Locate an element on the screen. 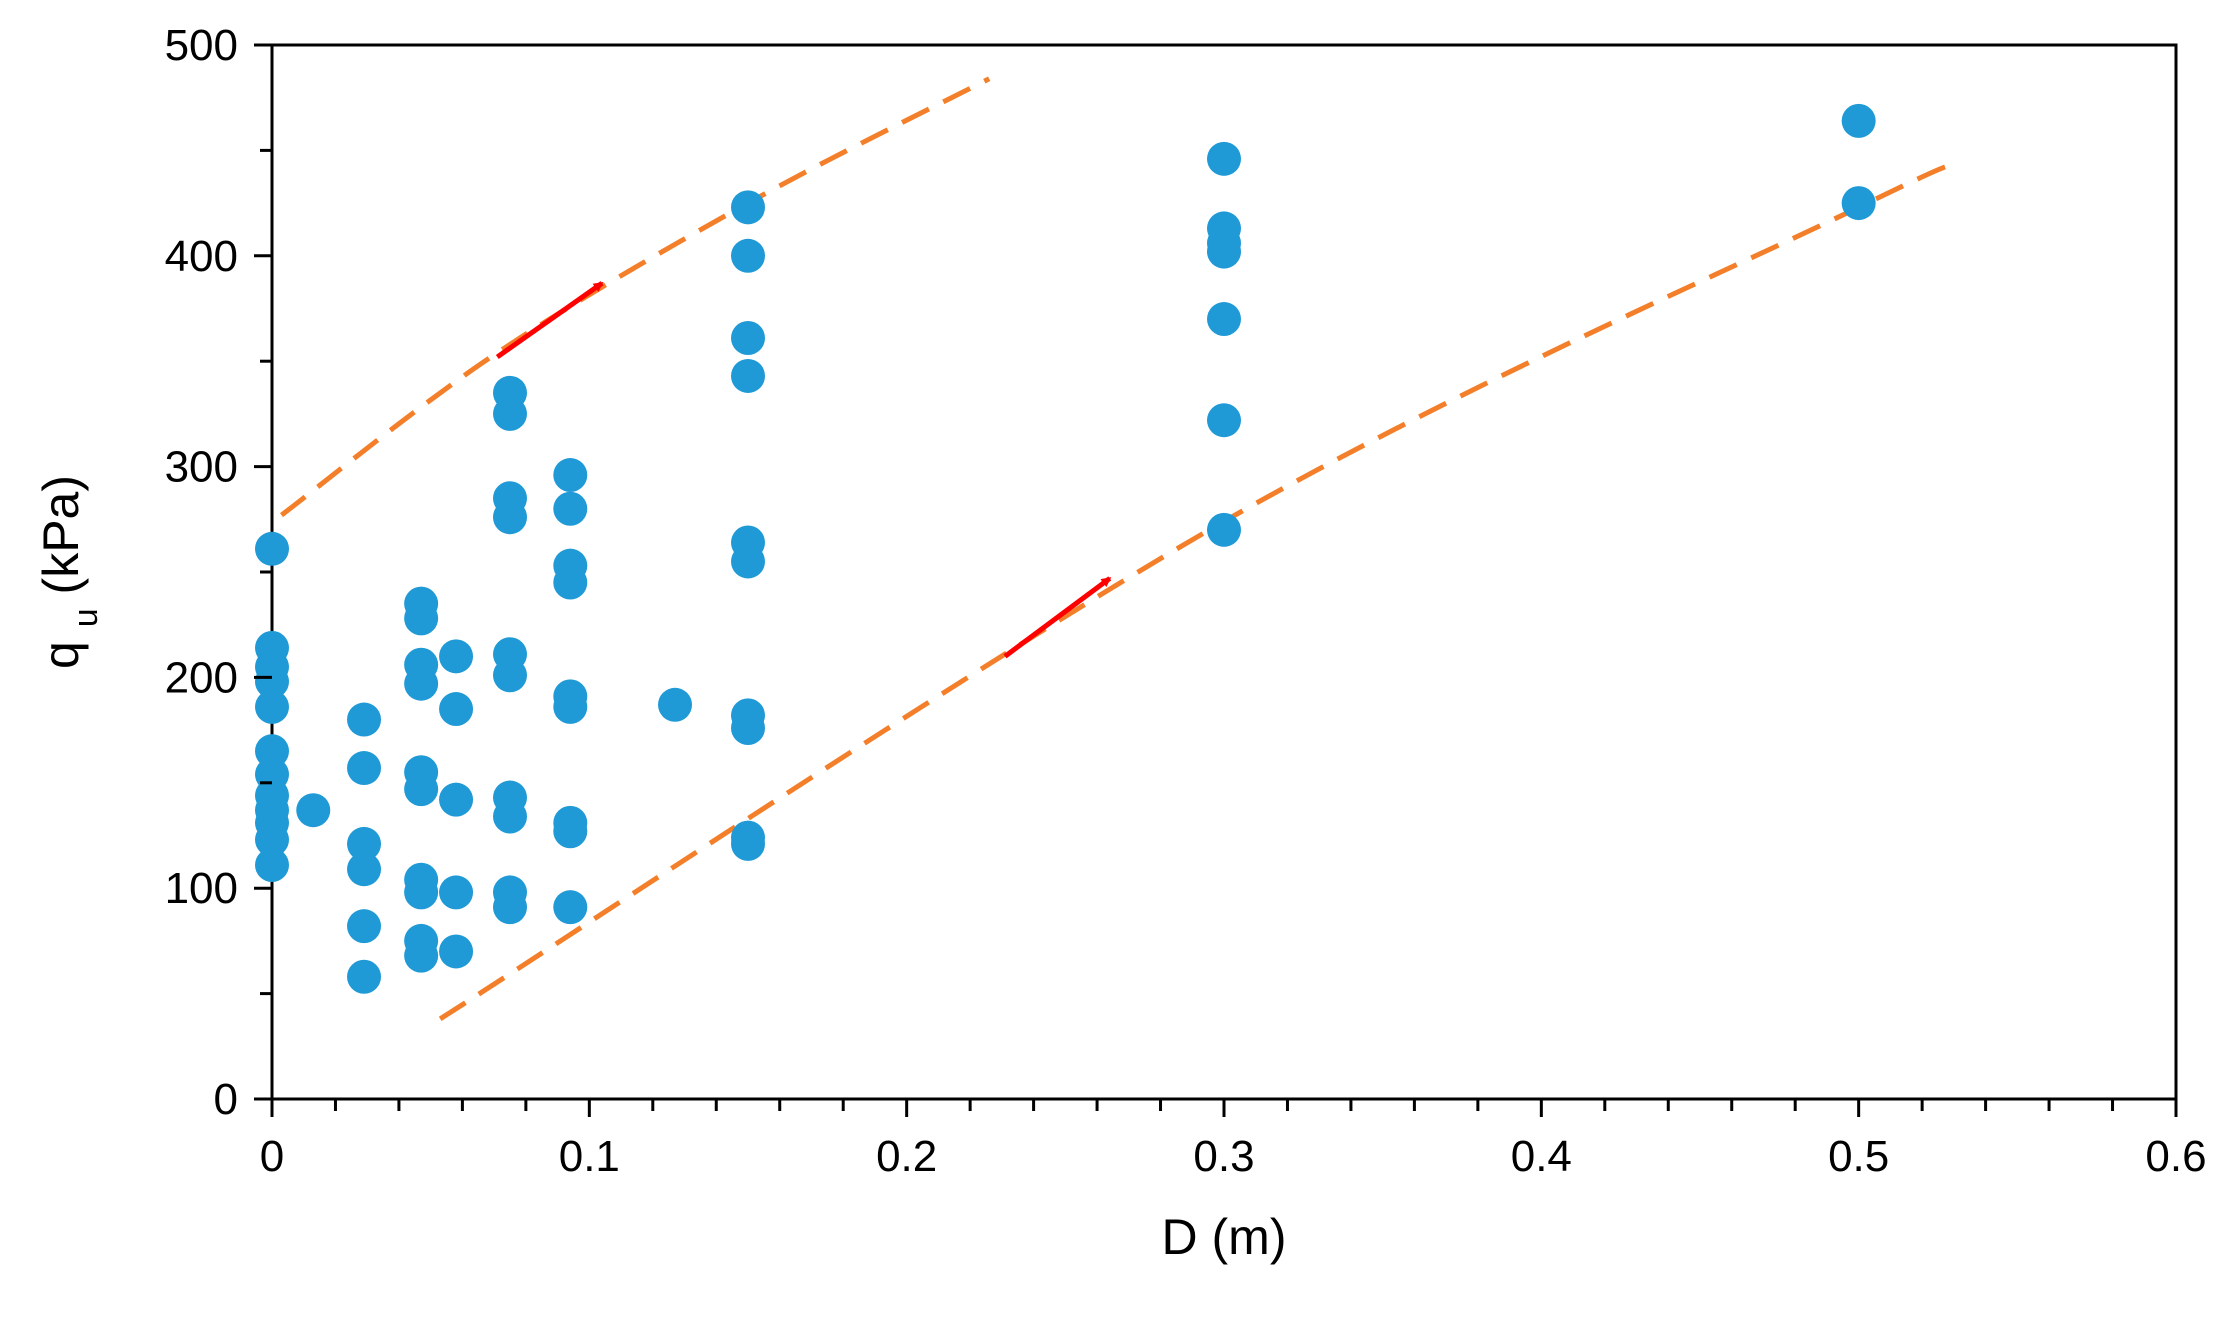  x-axis-title: D (m) is located at coordinates (1224, 1237).